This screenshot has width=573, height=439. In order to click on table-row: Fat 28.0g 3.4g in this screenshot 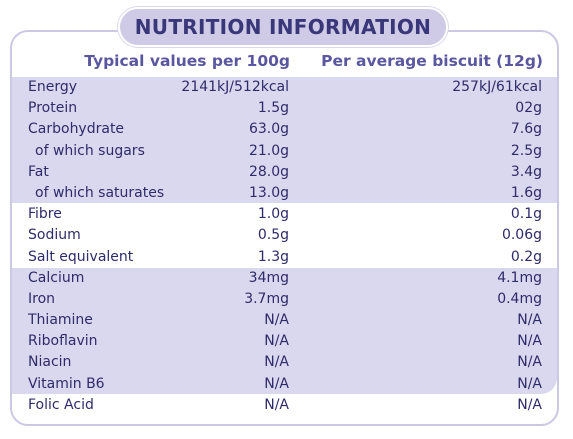, I will do `click(286, 172)`.